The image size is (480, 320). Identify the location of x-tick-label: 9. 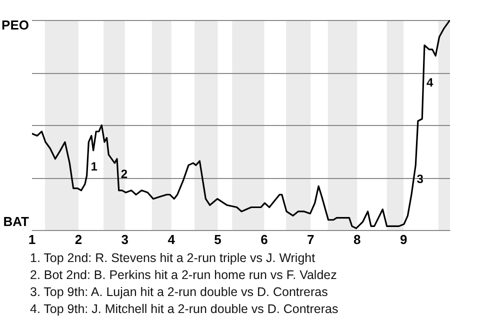
(404, 239).